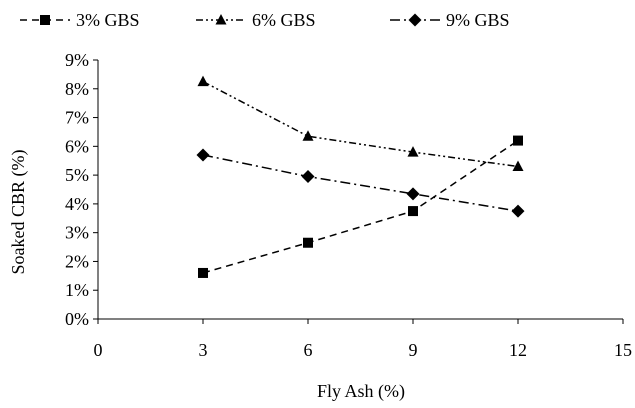  I want to click on x-axis-ticks: 0 3 6 9 12 15, so click(363, 339).